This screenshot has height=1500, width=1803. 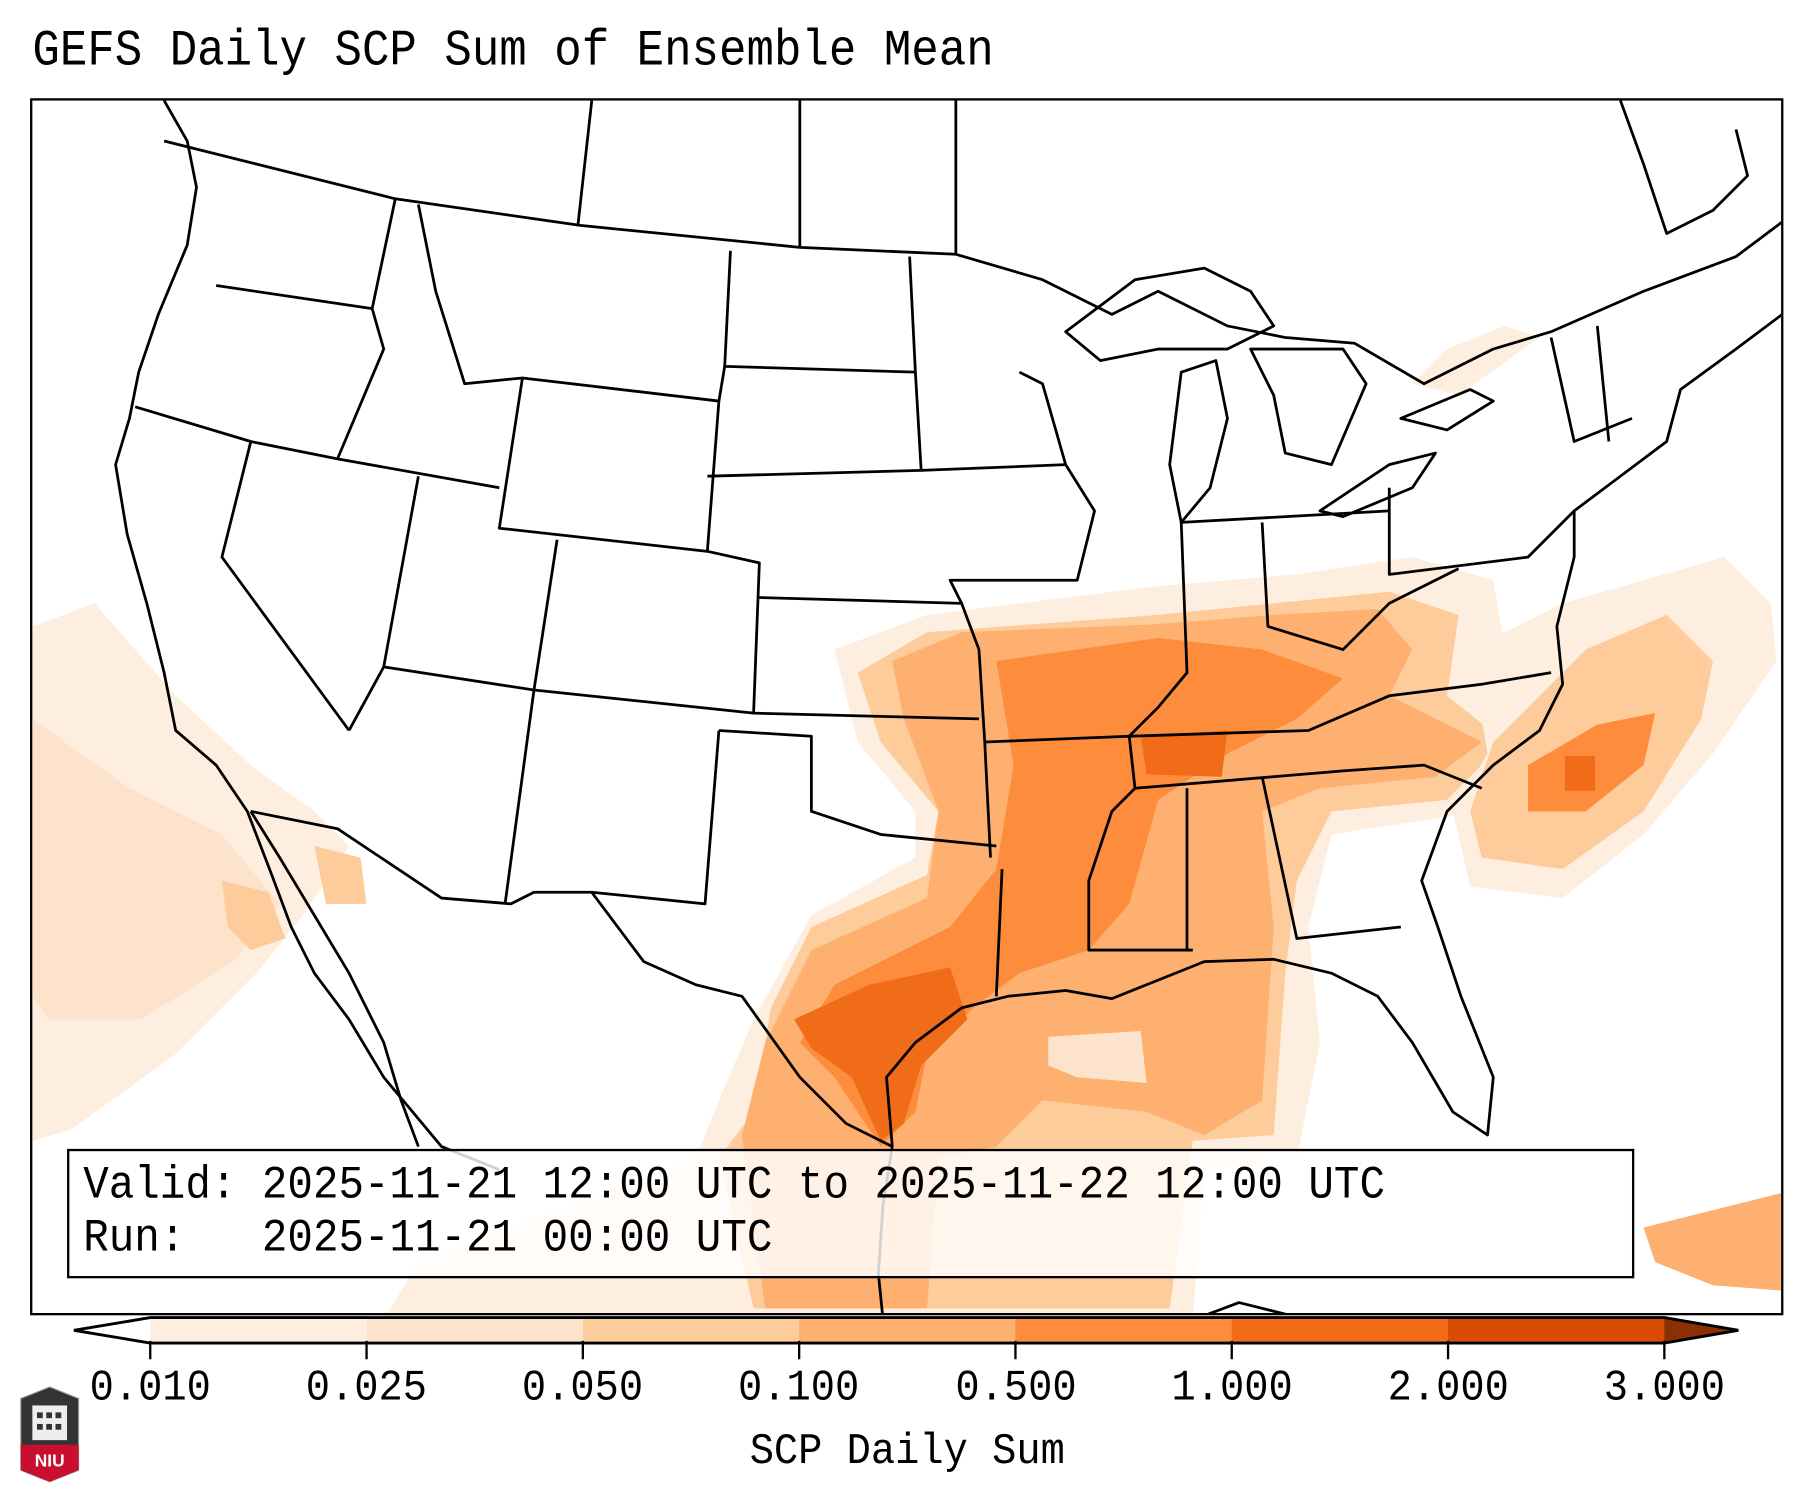 What do you see at coordinates (1015, 1388) in the screenshot?
I see `colorbar-tick-label: 0.500` at bounding box center [1015, 1388].